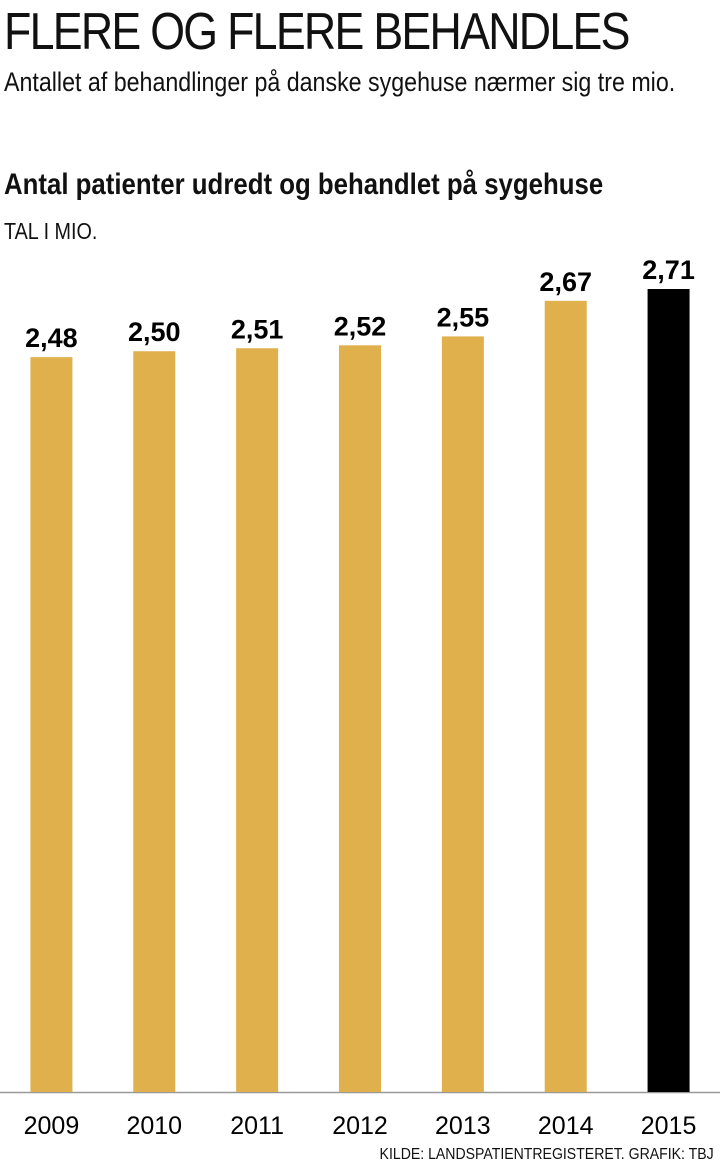  Describe the element at coordinates (565, 282) in the screenshot. I see `value-label: 2,67` at that location.